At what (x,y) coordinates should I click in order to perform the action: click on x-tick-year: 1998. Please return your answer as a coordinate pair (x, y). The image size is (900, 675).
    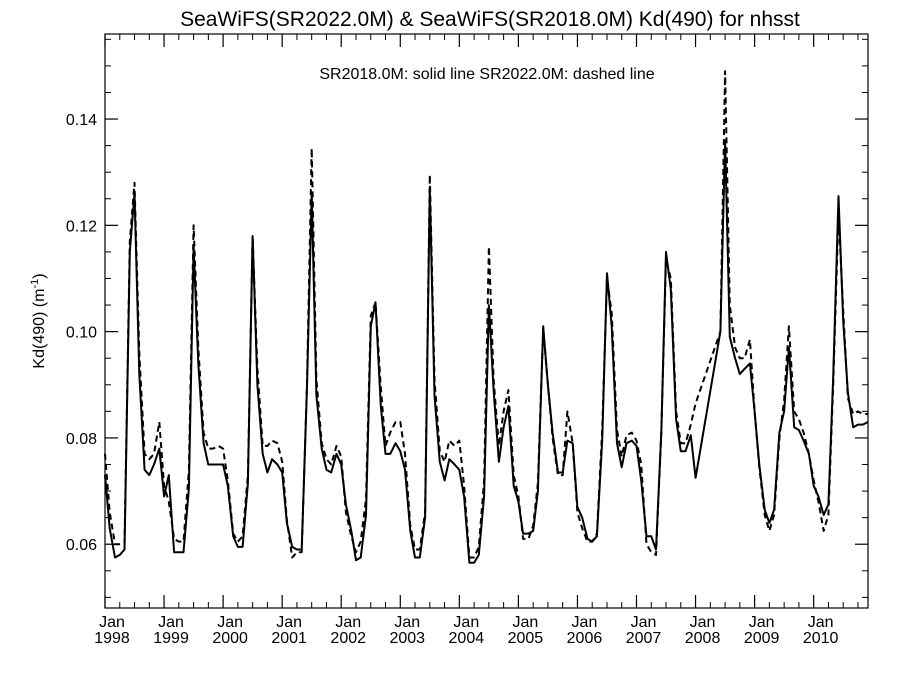
    Looking at the image, I should click on (112, 638).